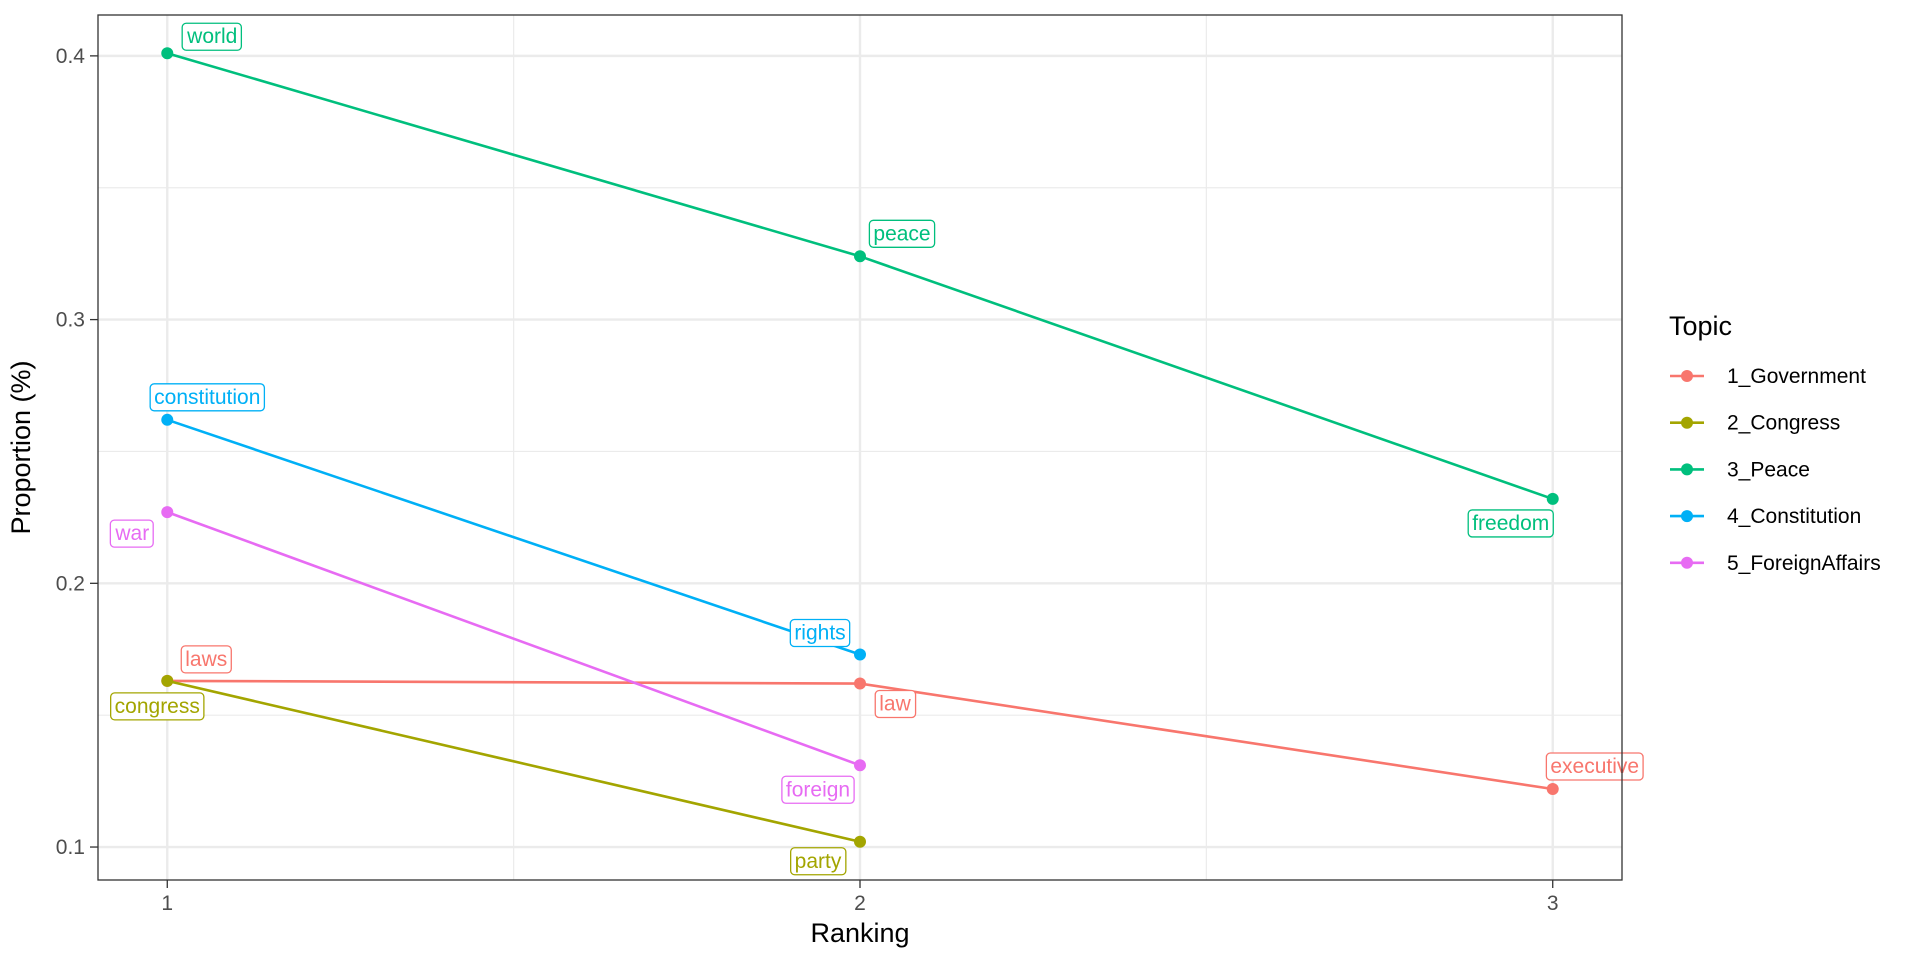  I want to click on legend-item-2: 2_Congress, so click(1755, 423).